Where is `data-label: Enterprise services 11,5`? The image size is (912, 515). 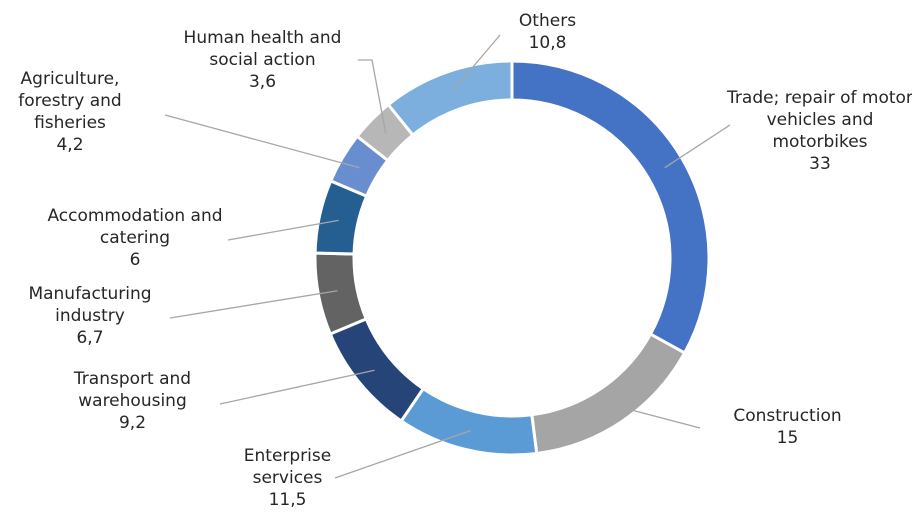 data-label: Enterprise services 11,5 is located at coordinates (287, 478).